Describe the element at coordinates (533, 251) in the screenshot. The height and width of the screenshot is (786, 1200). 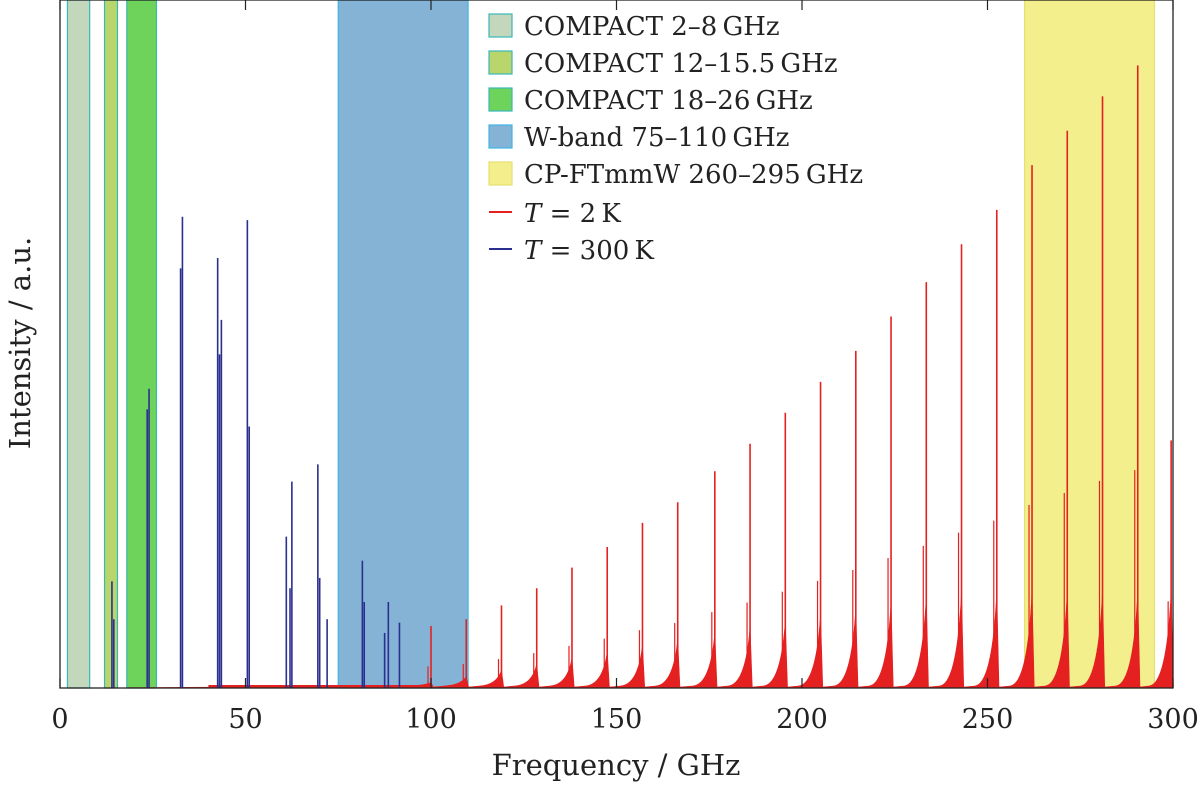
I see `legend-label-series-1-var: T` at that location.